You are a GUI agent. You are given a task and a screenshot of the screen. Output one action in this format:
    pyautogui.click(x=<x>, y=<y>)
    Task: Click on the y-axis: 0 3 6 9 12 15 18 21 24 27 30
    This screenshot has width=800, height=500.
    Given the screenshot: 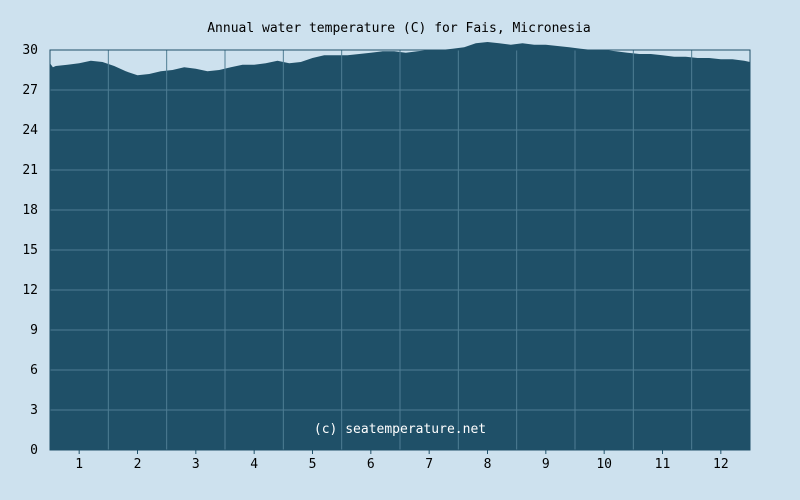 What is the action you would take?
    pyautogui.click(x=30, y=250)
    